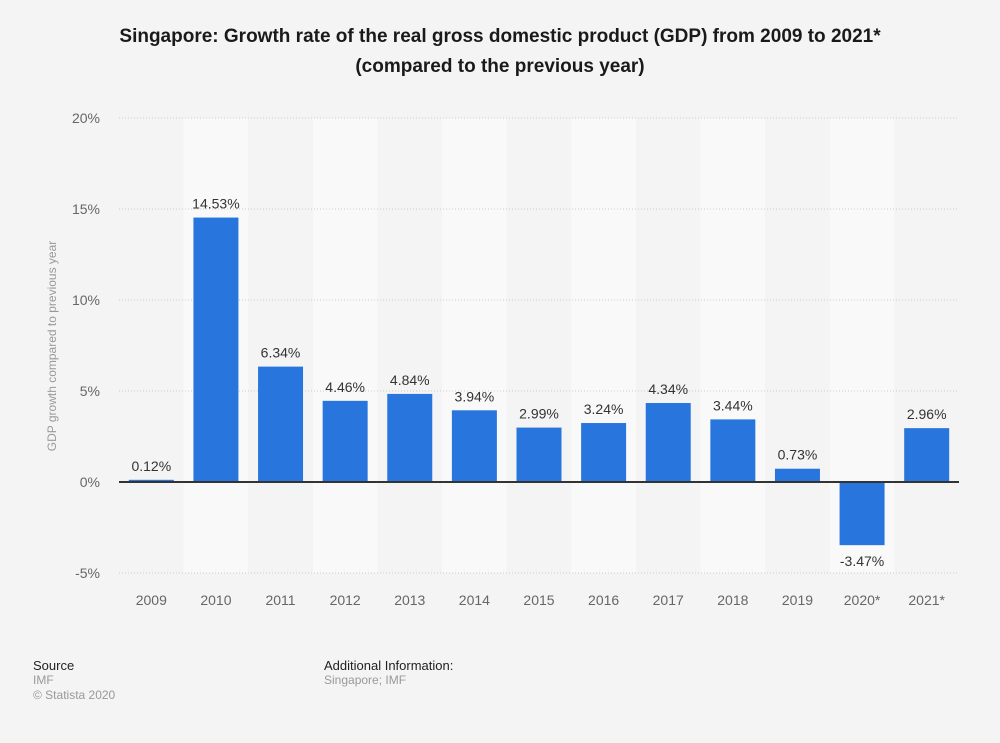  Describe the element at coordinates (345, 387) in the screenshot. I see `data-label: 4.46%` at that location.